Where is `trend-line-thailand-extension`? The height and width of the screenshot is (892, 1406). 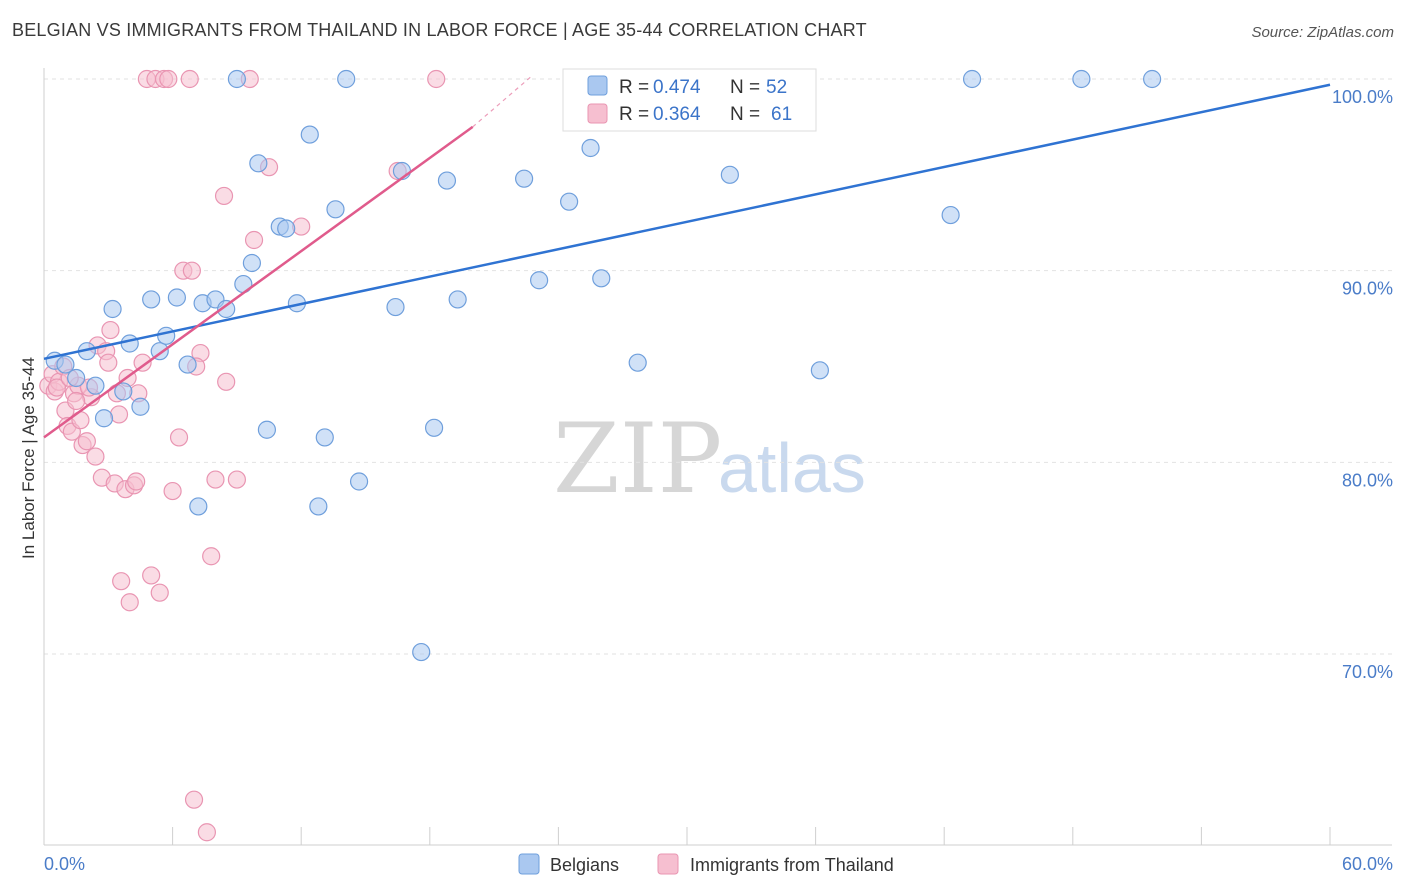 trend-line-thailand-extension is located at coordinates (501, 102).